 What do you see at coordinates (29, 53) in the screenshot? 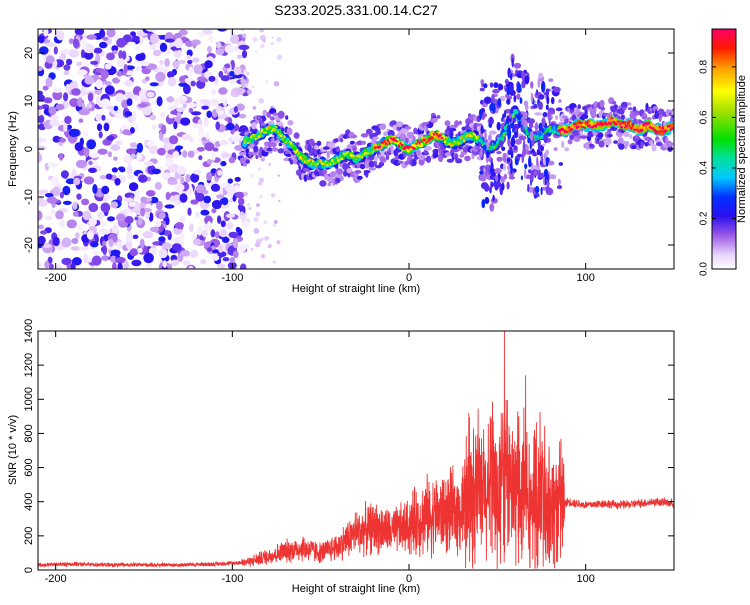
I see `y-tick-label: 20` at bounding box center [29, 53].